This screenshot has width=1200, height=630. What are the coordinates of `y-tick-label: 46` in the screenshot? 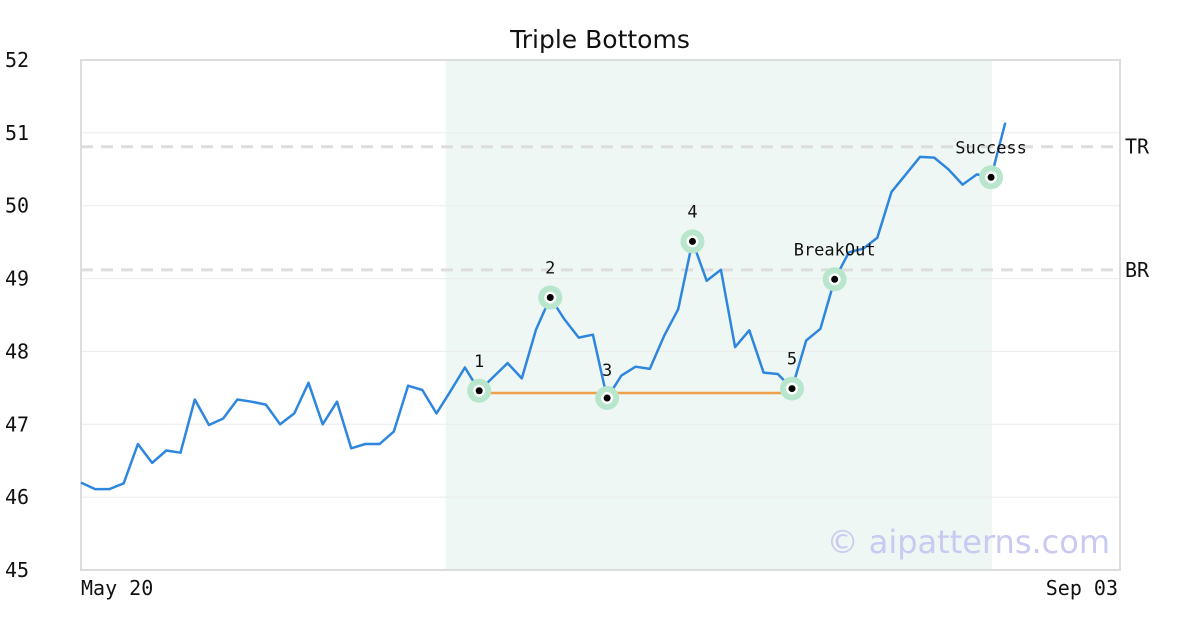 It's located at (17, 497).